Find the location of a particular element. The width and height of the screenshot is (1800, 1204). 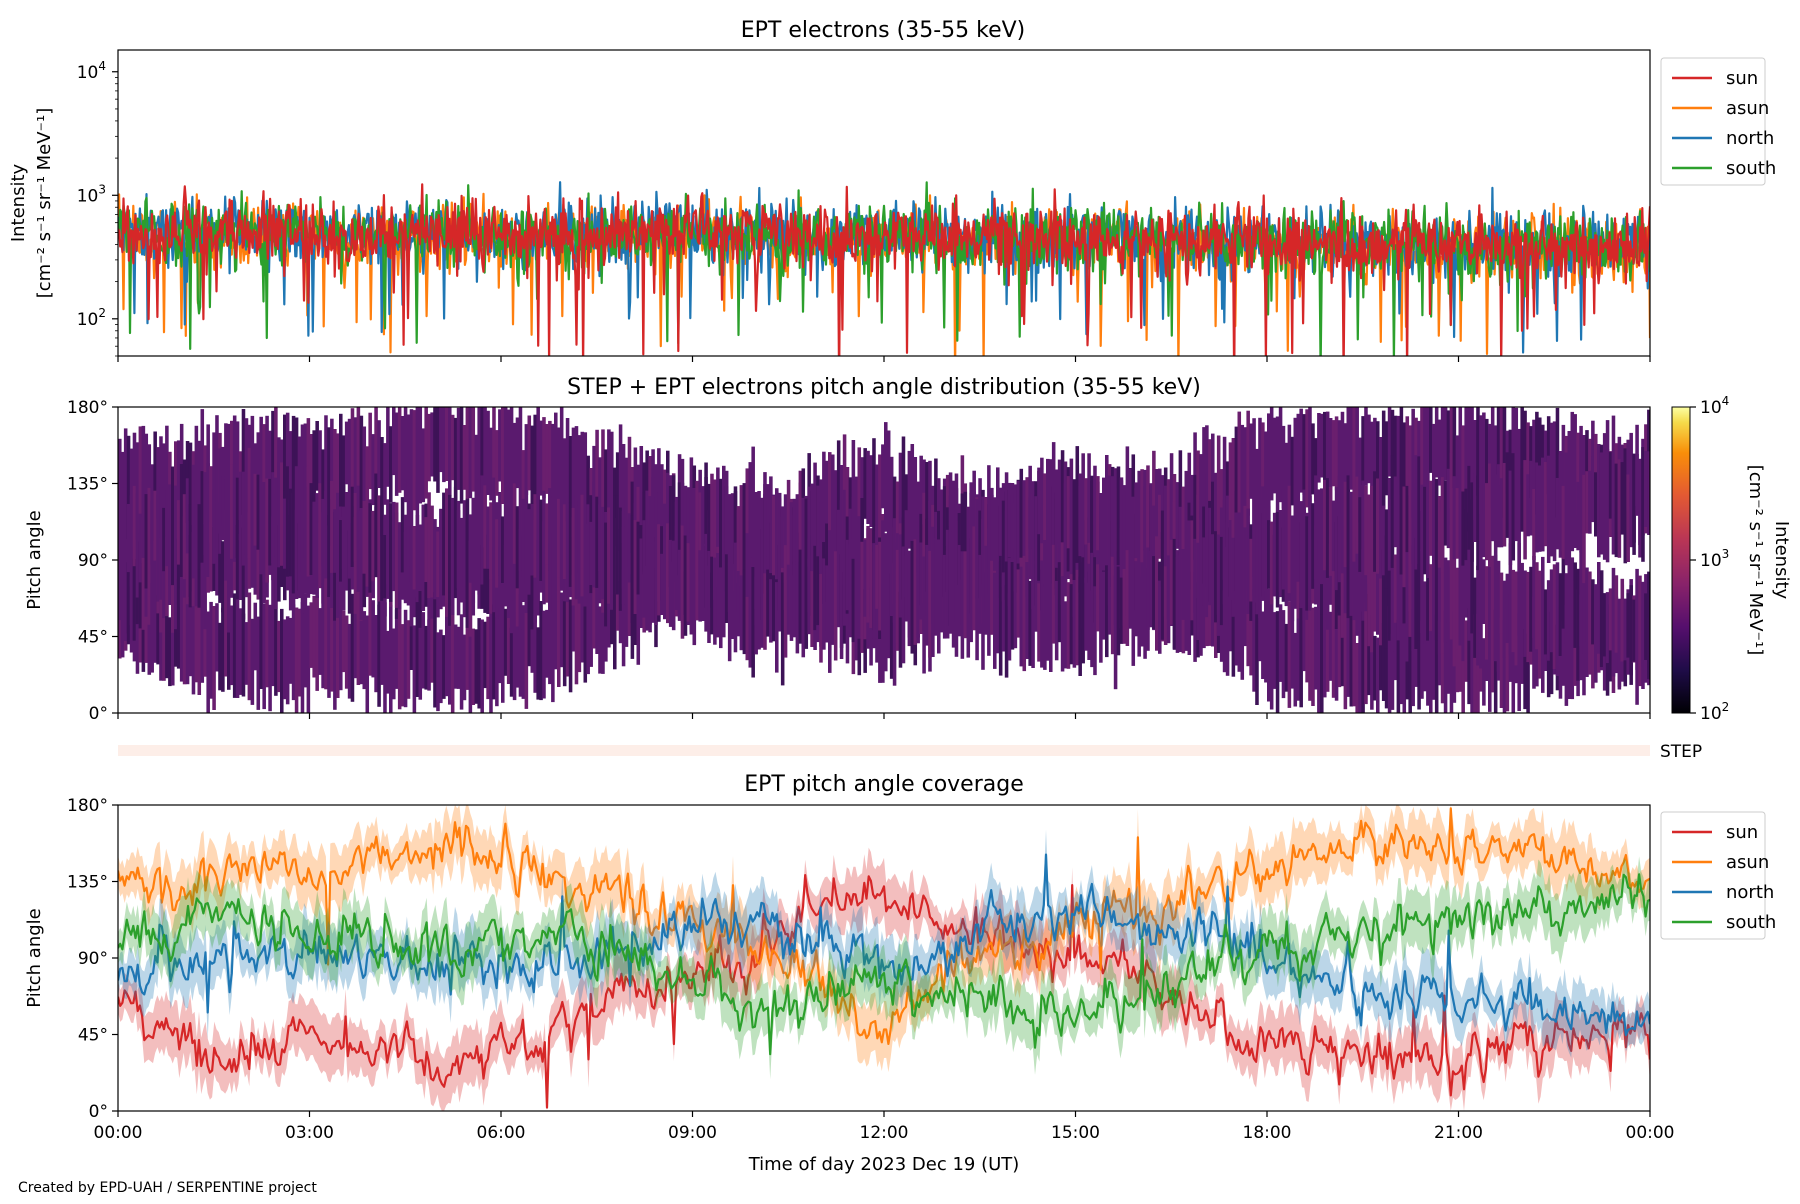

step-label: STEP is located at coordinates (1681, 752).